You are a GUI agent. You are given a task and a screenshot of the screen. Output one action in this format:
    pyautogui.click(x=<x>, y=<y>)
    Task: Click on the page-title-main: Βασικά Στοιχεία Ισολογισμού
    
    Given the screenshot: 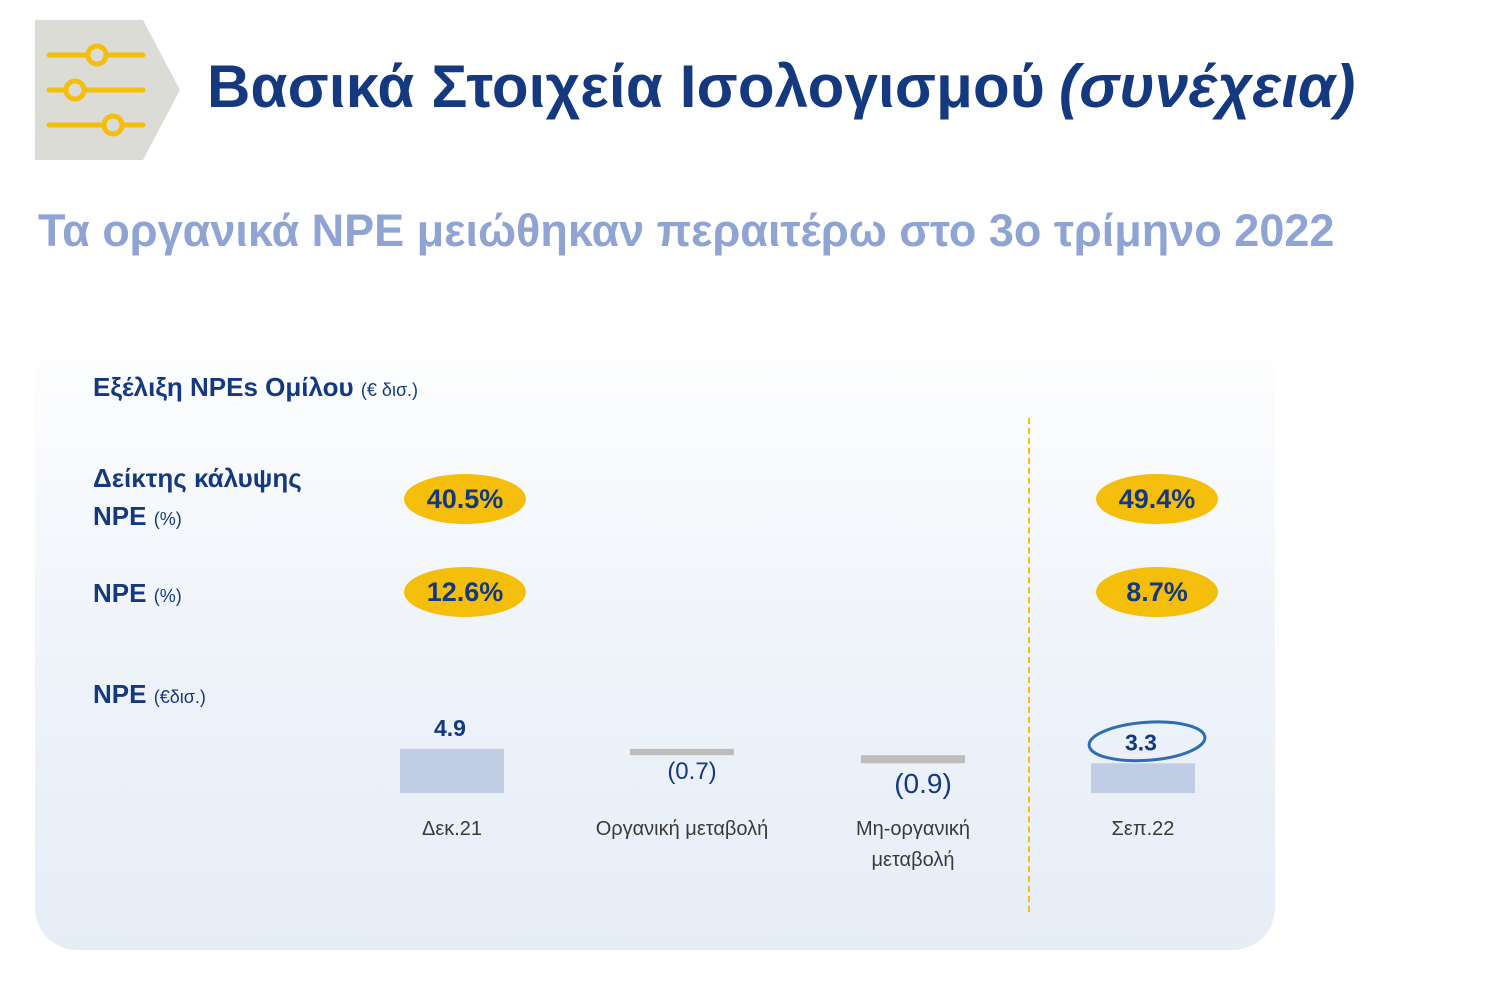 What is the action you would take?
    pyautogui.click(x=626, y=86)
    